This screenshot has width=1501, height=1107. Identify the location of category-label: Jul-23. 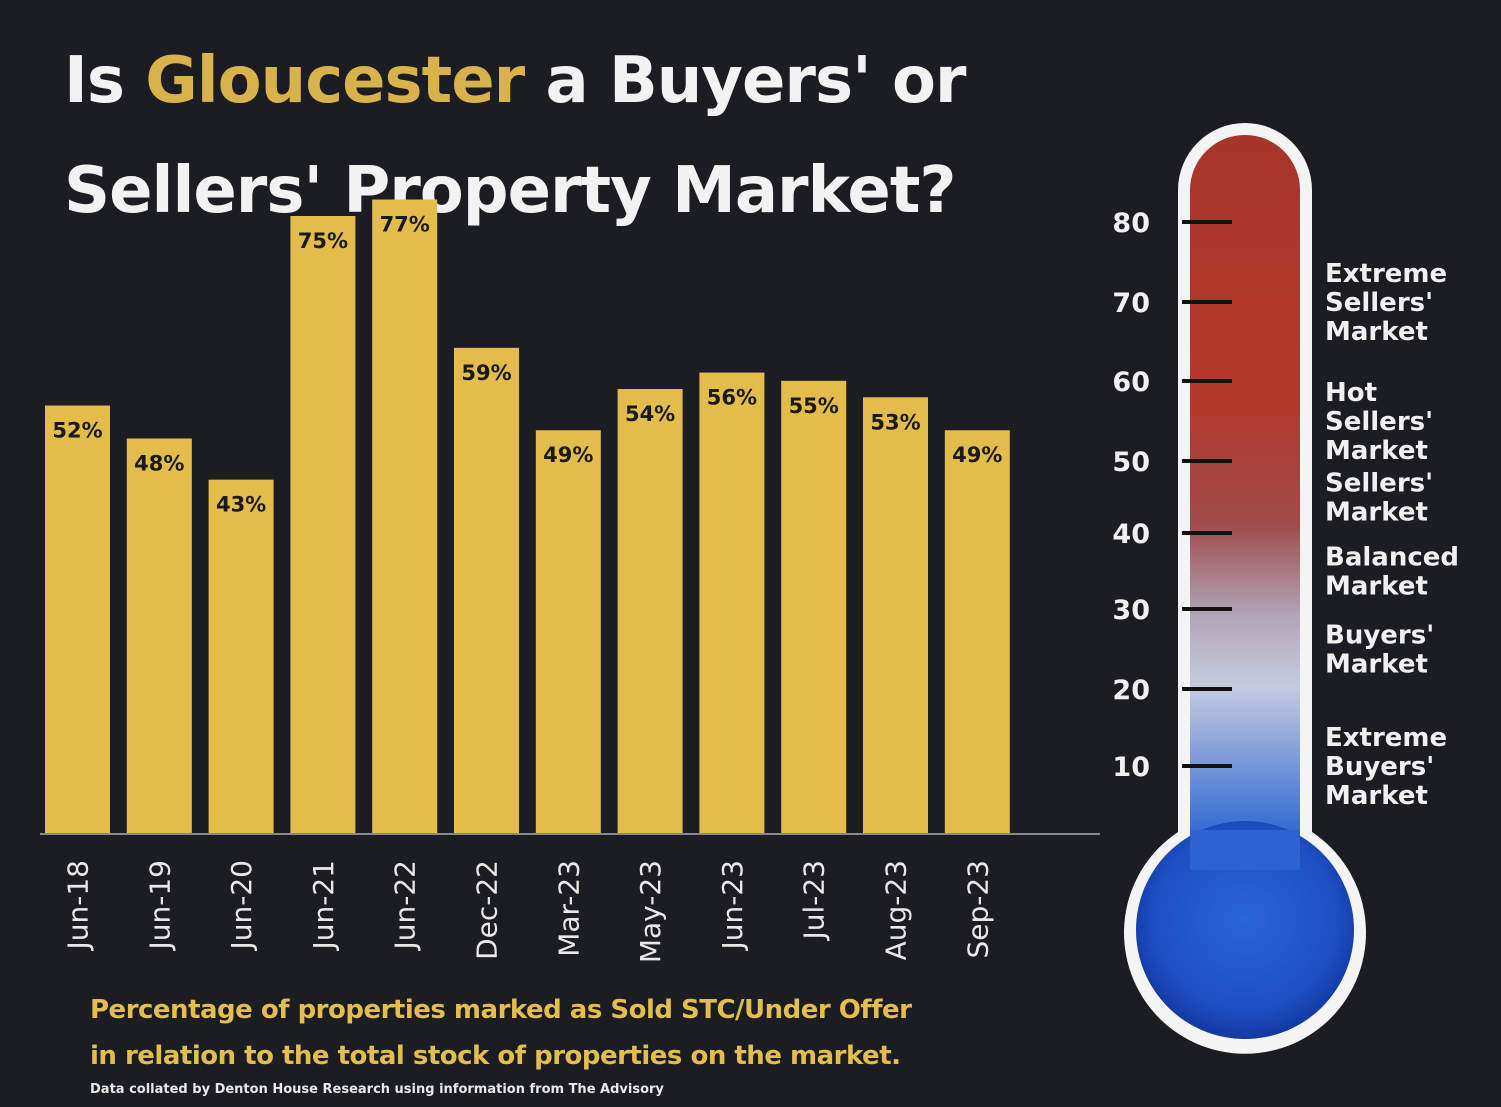
(814, 901).